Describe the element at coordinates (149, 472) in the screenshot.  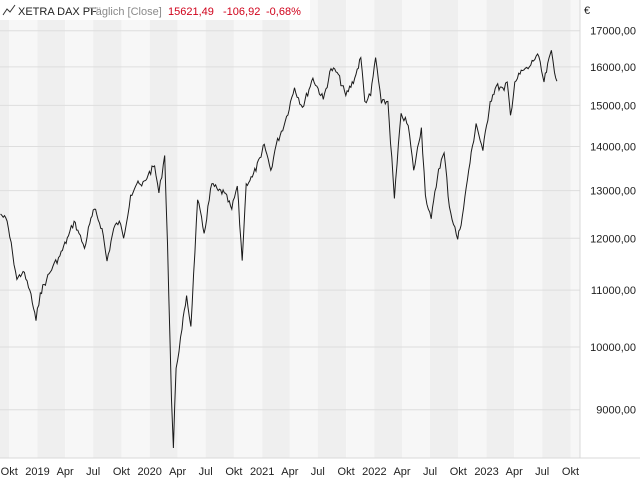
I see `x-tick-label: 2020` at that location.